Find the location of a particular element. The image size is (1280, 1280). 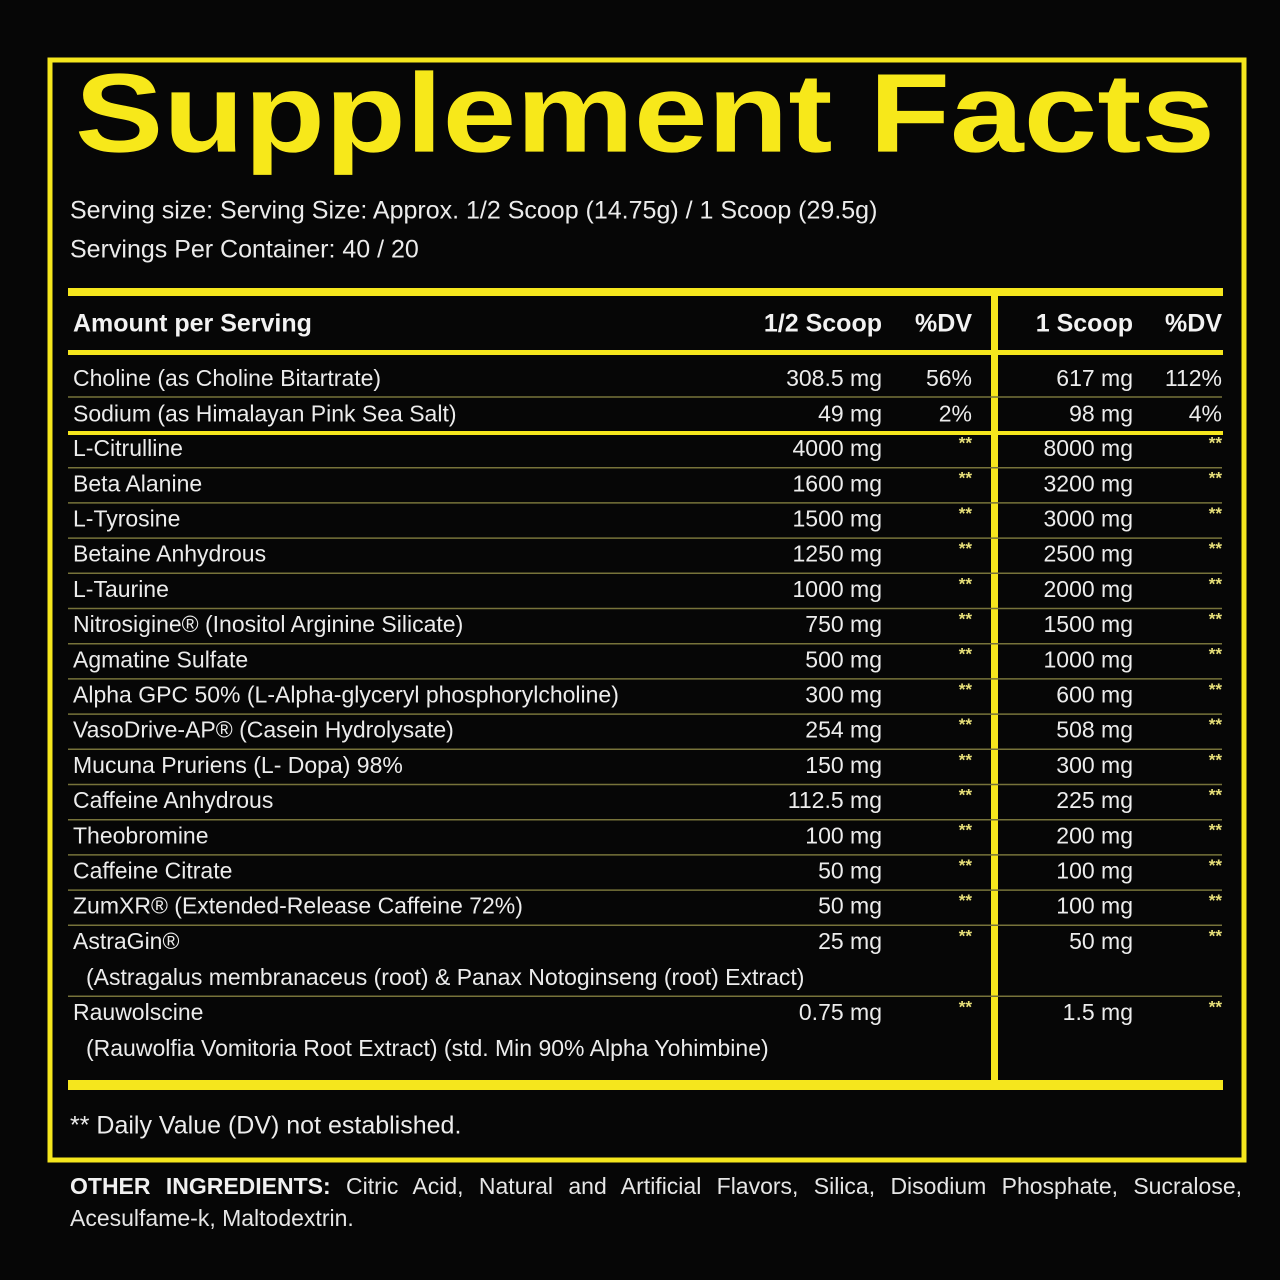

ingredient-name: AstraGin® is located at coordinates (126, 941).